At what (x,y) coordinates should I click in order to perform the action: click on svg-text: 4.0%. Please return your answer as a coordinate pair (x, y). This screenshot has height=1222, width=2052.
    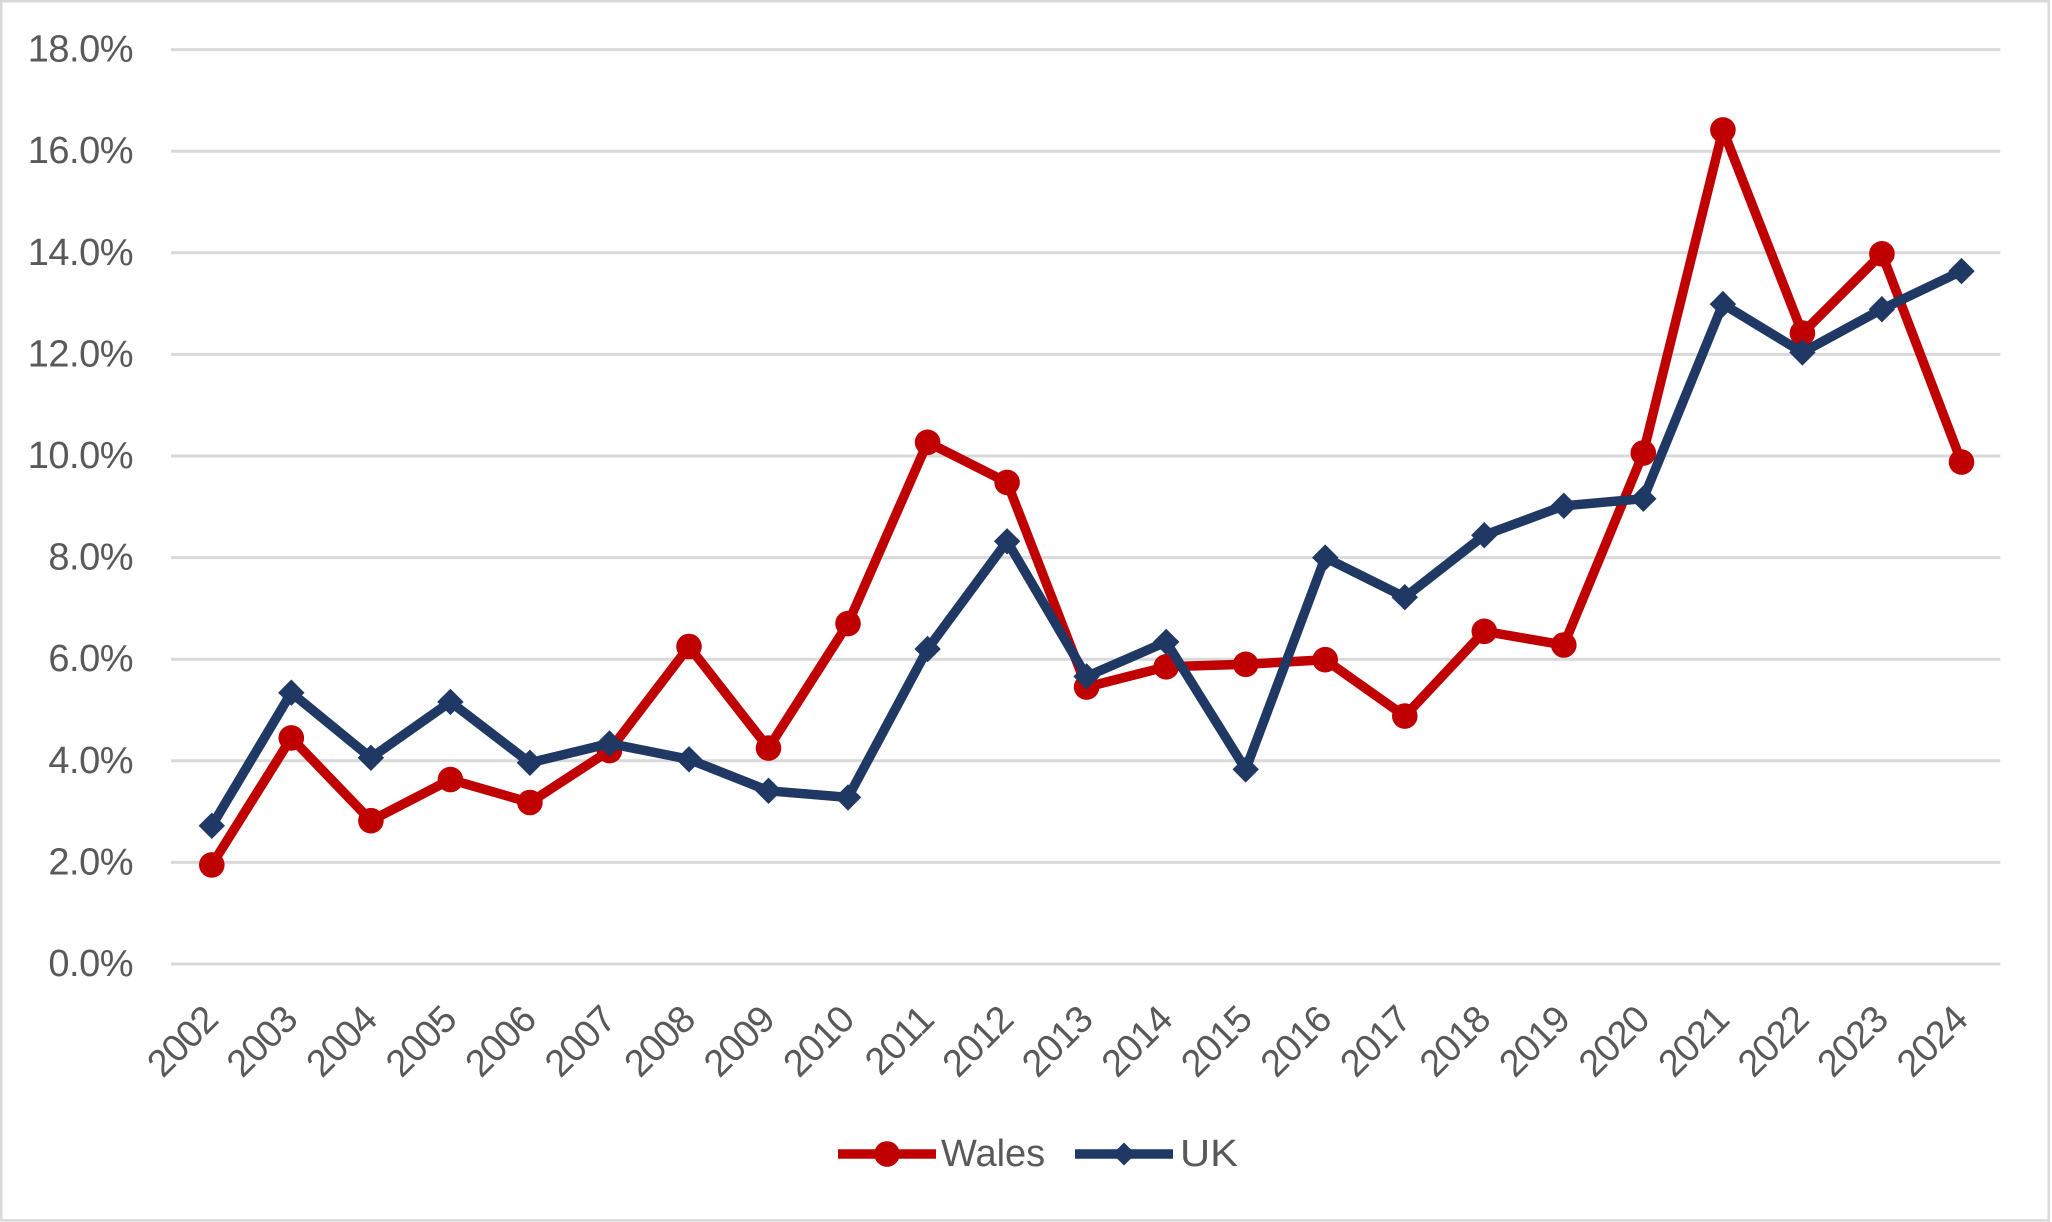
    Looking at the image, I should click on (90, 761).